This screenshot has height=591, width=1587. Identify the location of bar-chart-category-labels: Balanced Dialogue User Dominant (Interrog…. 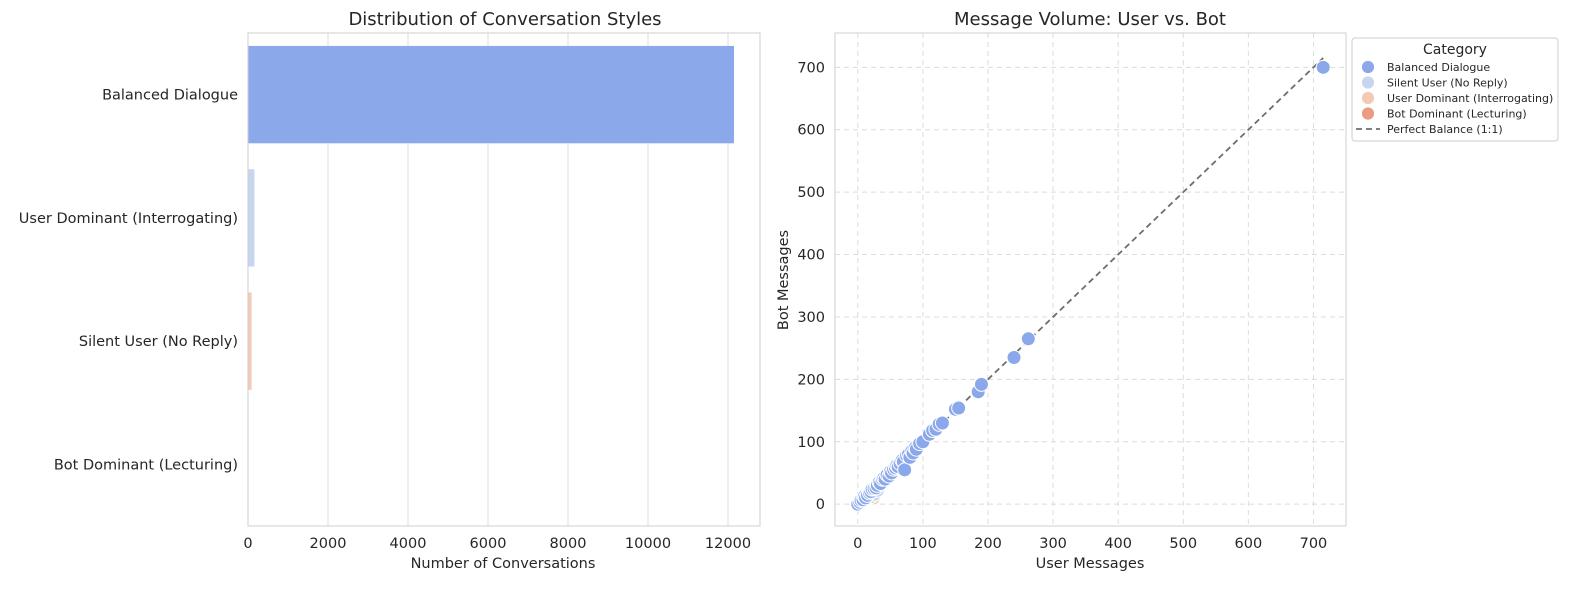
(128, 281).